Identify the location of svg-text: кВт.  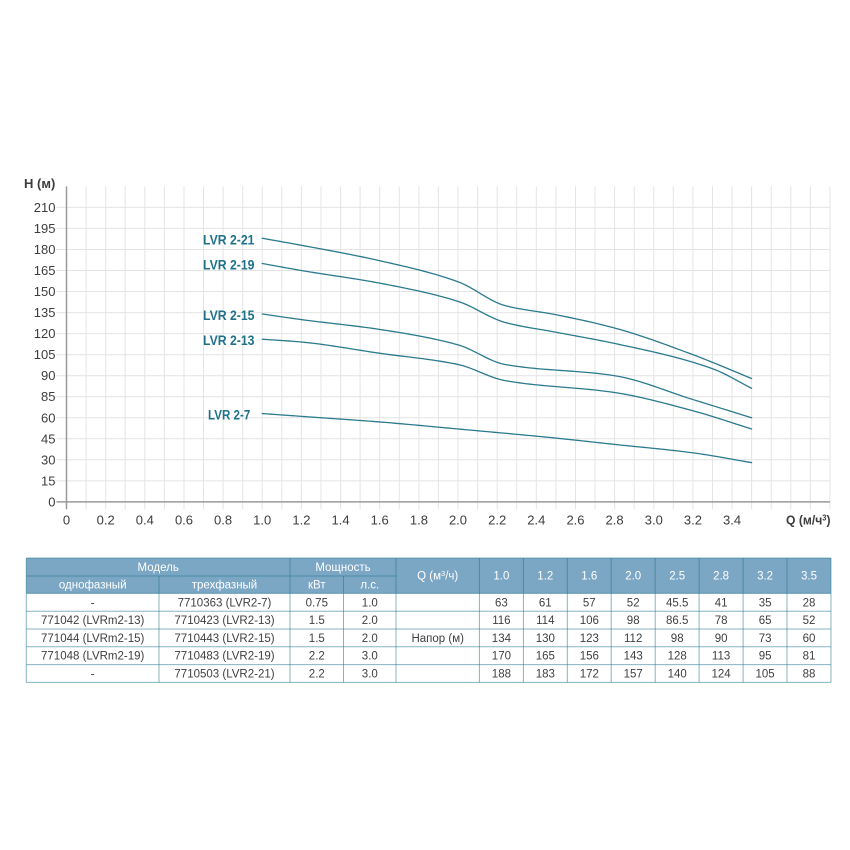
(317, 586).